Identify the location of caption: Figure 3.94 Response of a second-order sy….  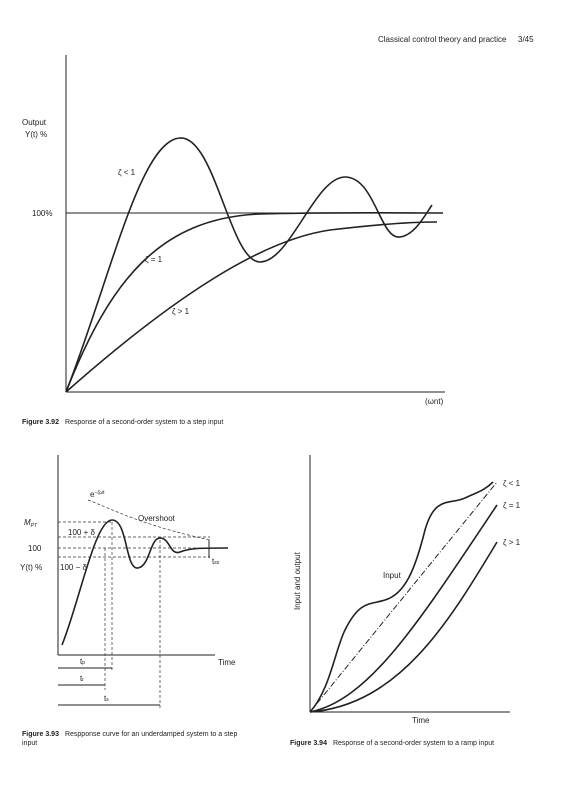
(392, 743).